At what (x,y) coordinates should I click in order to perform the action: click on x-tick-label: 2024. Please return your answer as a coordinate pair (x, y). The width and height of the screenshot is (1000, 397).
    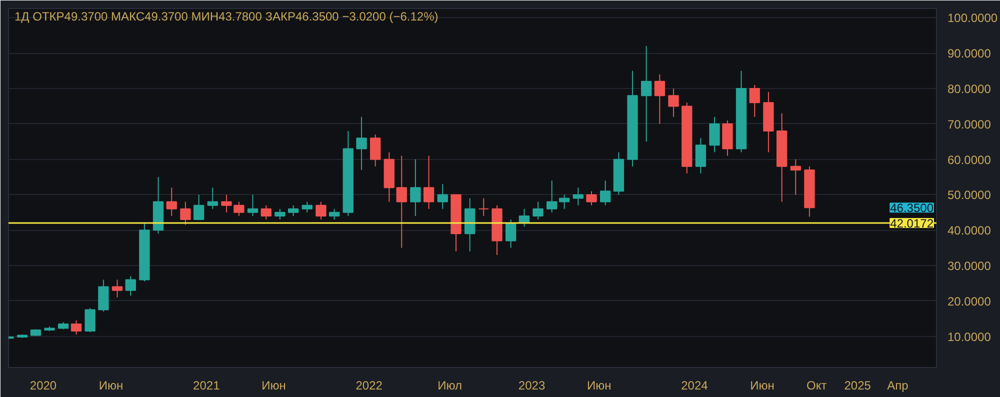
    Looking at the image, I should click on (694, 385).